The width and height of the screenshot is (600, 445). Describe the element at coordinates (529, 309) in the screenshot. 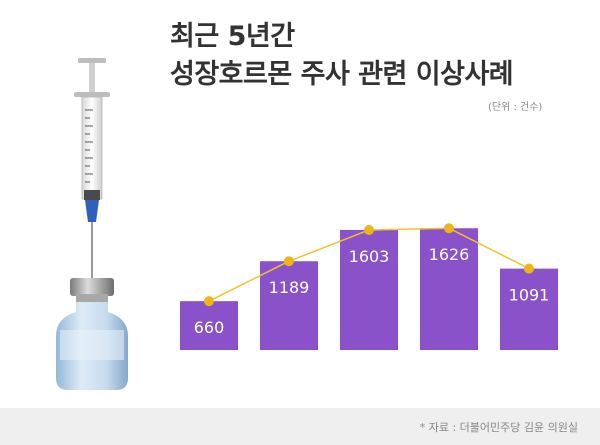

I see `bar-2024.9` at that location.